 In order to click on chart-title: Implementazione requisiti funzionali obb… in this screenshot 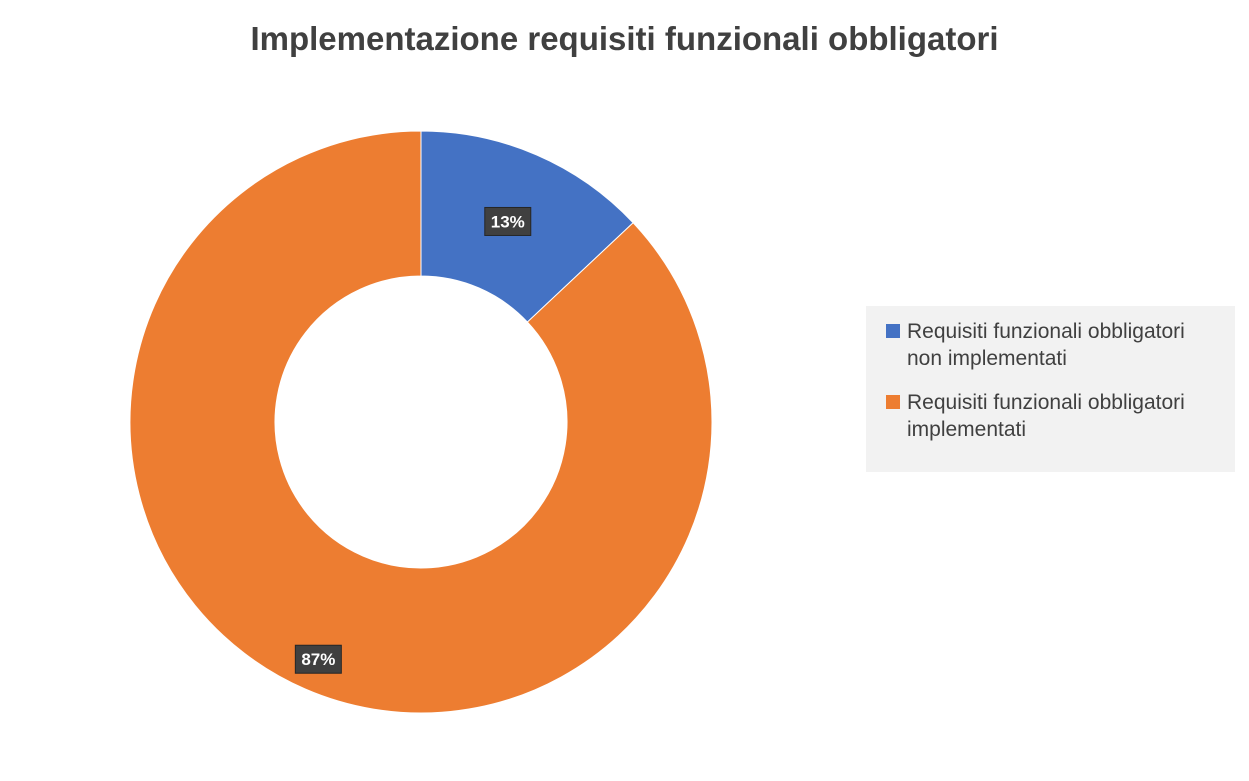, I will do `click(624, 38)`.